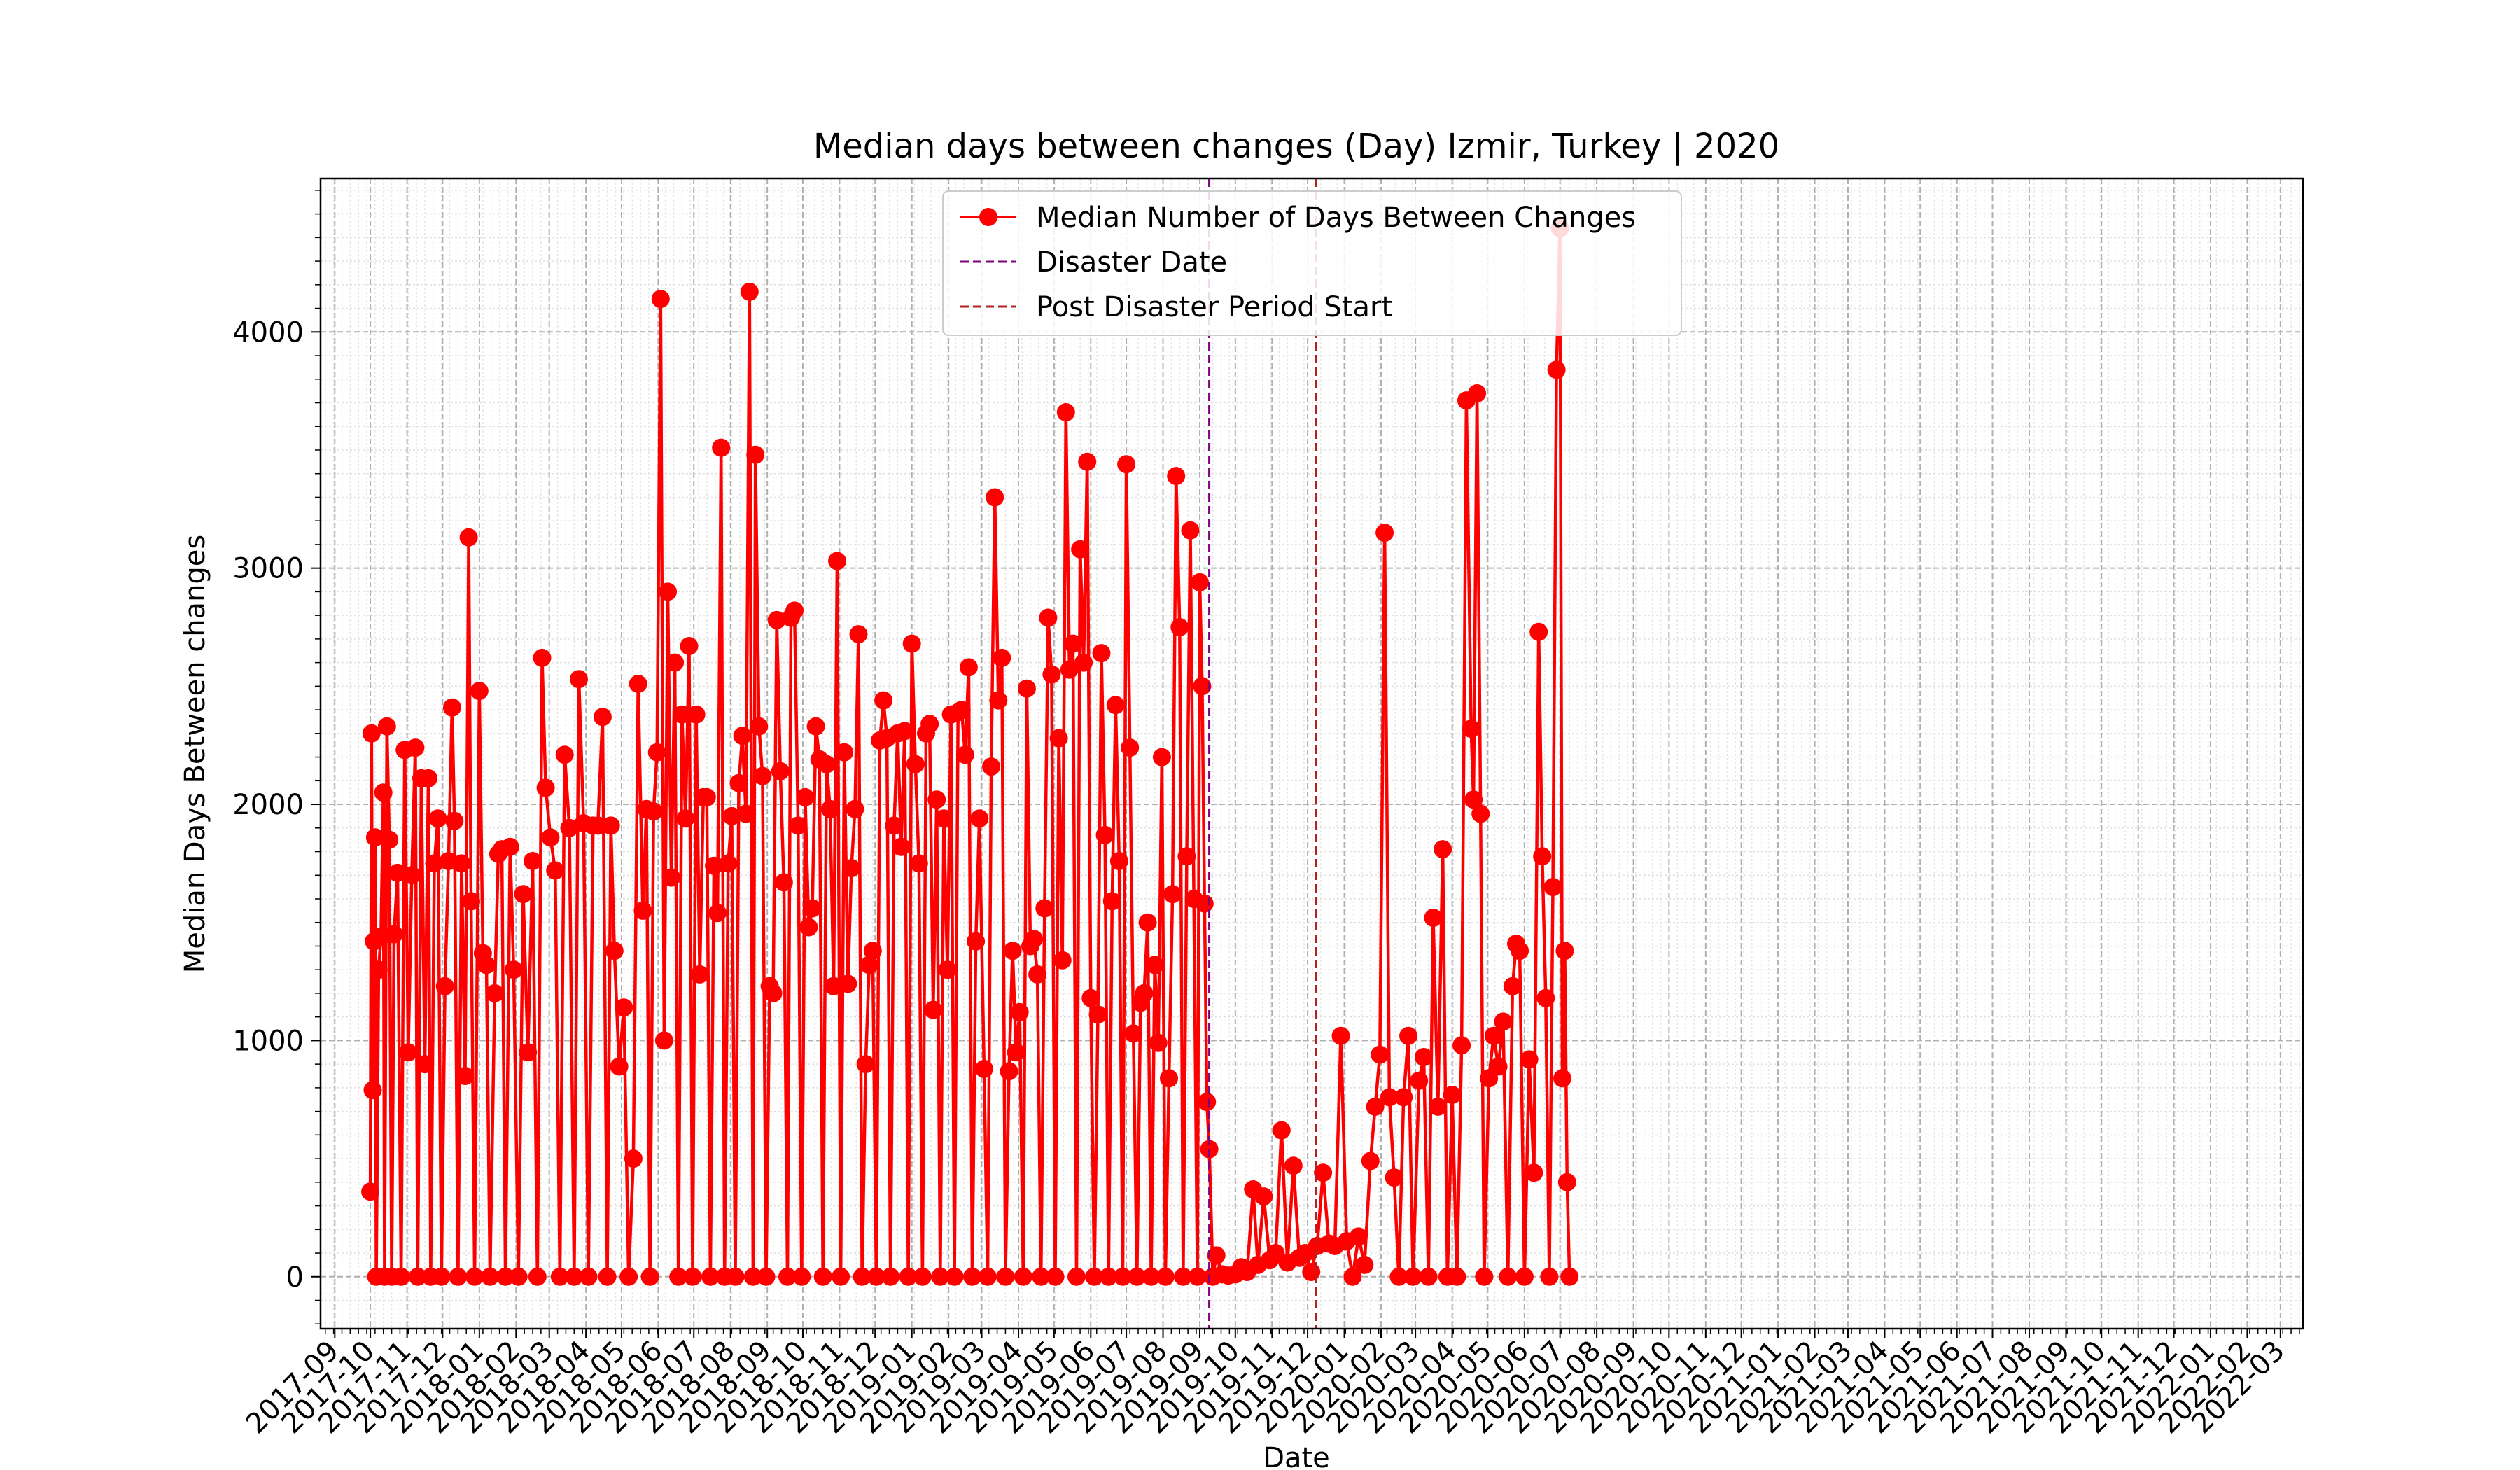  Describe the element at coordinates (1336, 218) in the screenshot. I see `legend-label-median: Median Number of Days Between Changes` at that location.